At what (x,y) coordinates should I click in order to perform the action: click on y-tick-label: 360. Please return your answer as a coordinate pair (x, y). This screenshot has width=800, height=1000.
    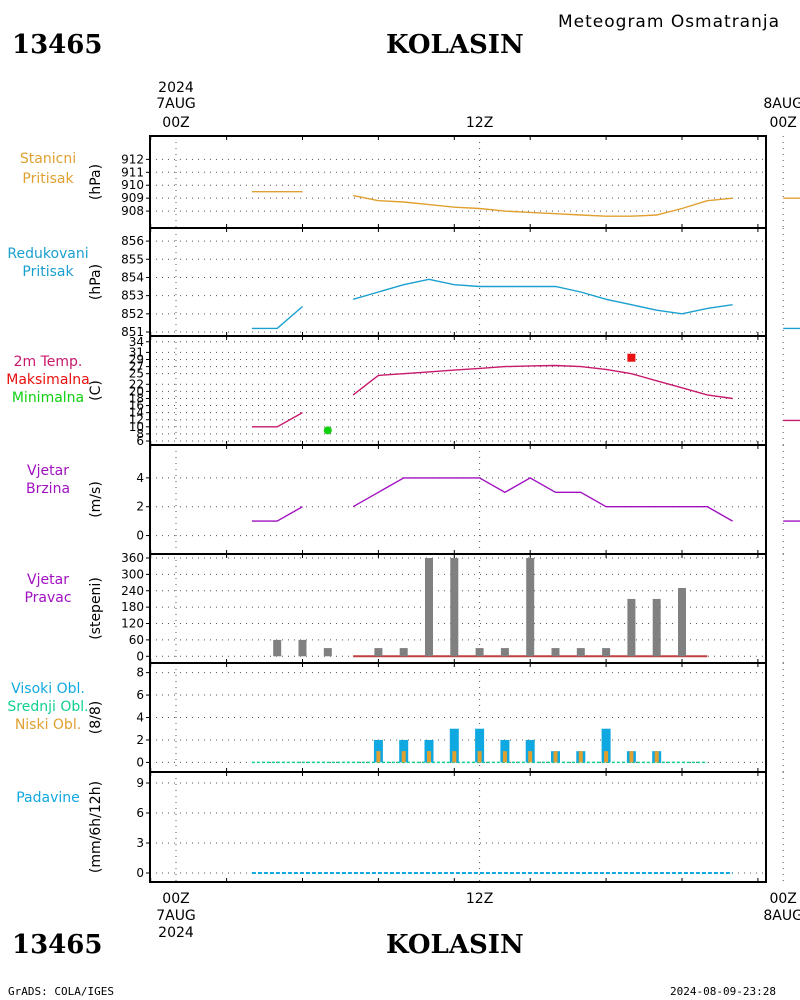
    Looking at the image, I should click on (132, 558).